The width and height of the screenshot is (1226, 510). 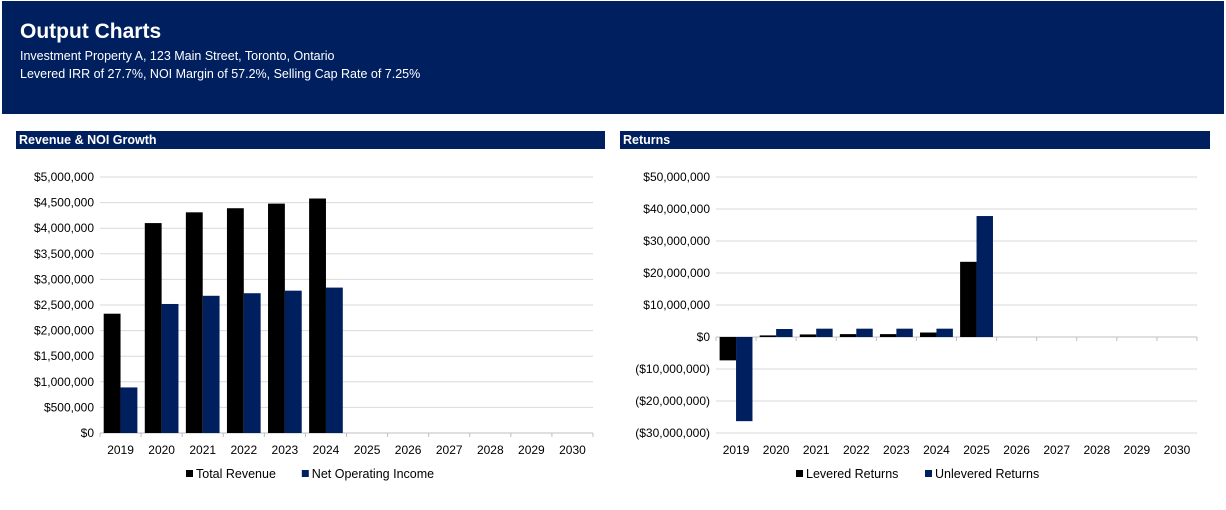 What do you see at coordinates (672, 401) in the screenshot?
I see `returns-y-tick-label: ($20,000,000)` at bounding box center [672, 401].